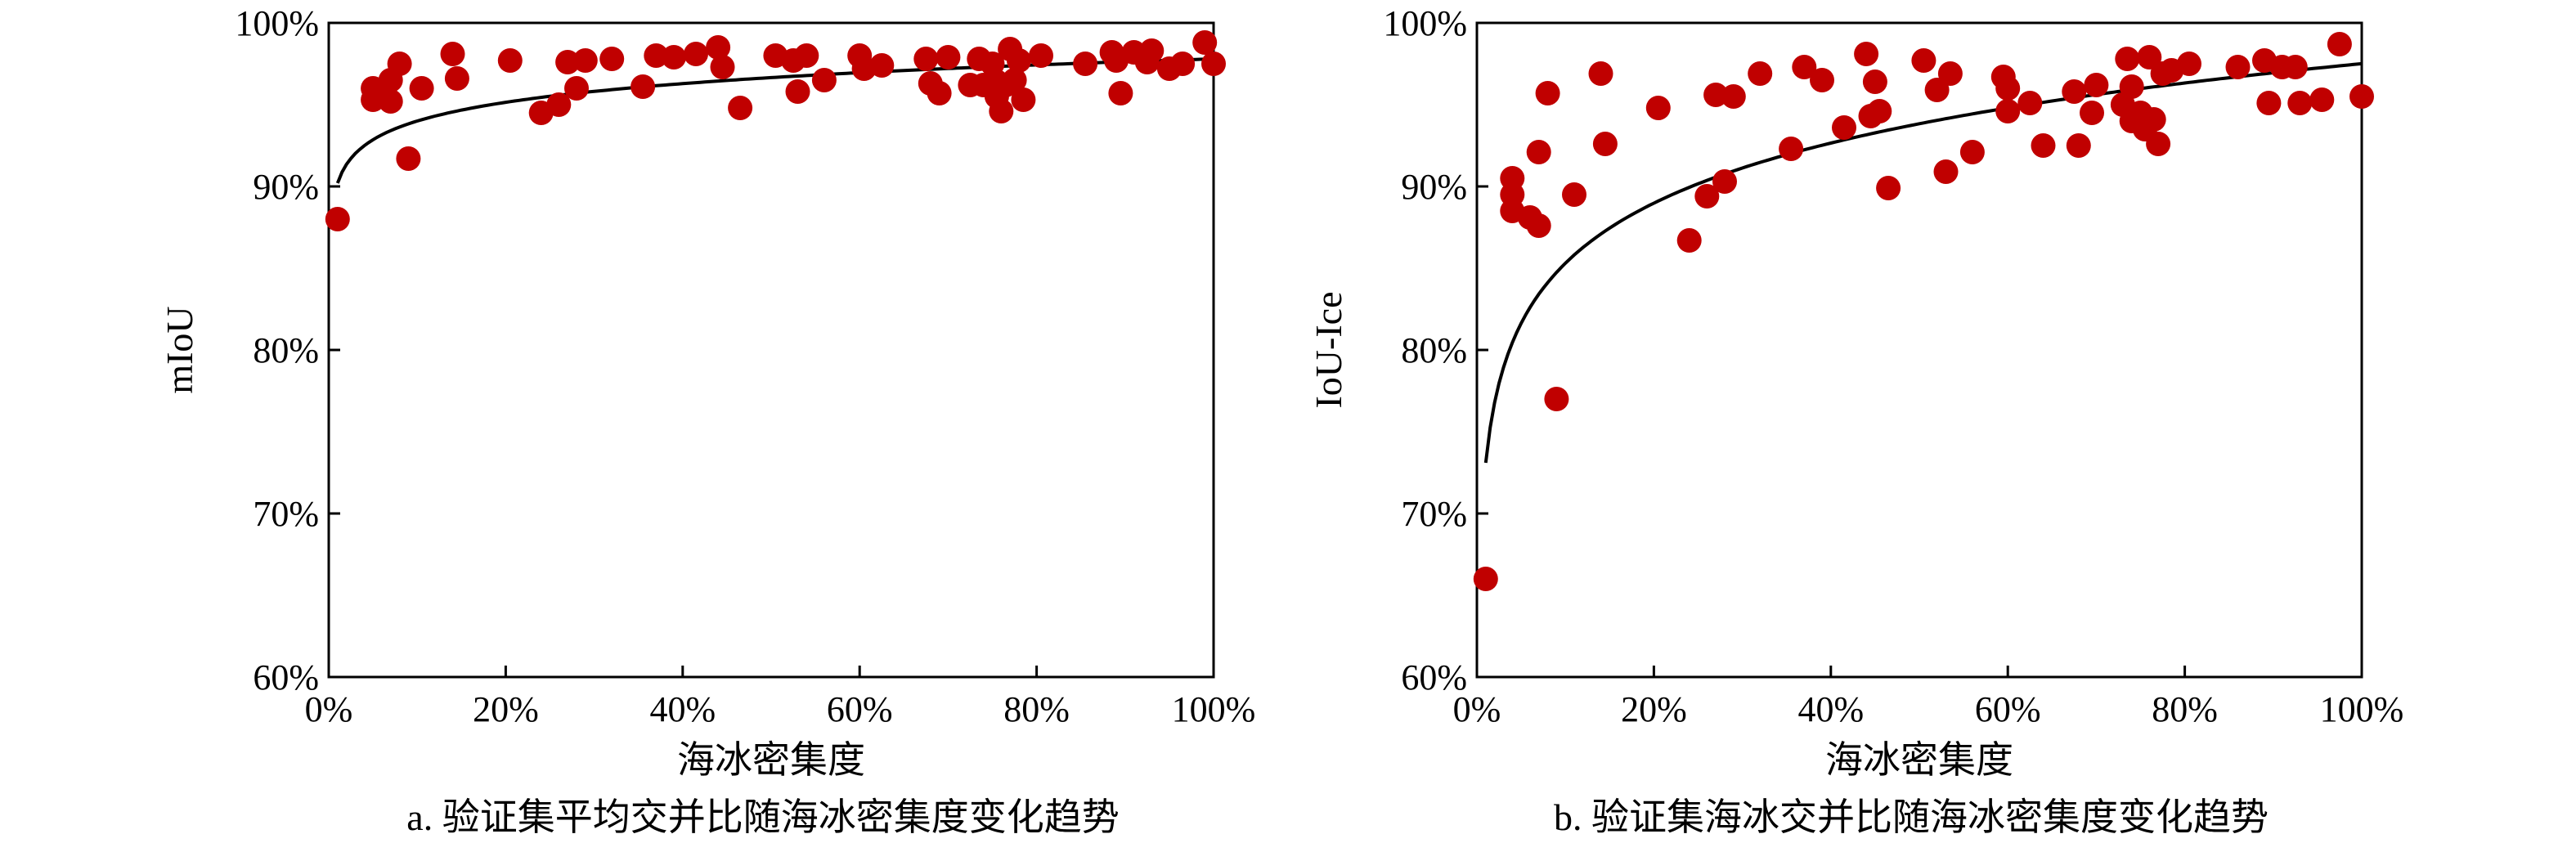 This screenshot has width=2576, height=852. What do you see at coordinates (329, 709) in the screenshot?
I see `x-tick-label: 0%` at bounding box center [329, 709].